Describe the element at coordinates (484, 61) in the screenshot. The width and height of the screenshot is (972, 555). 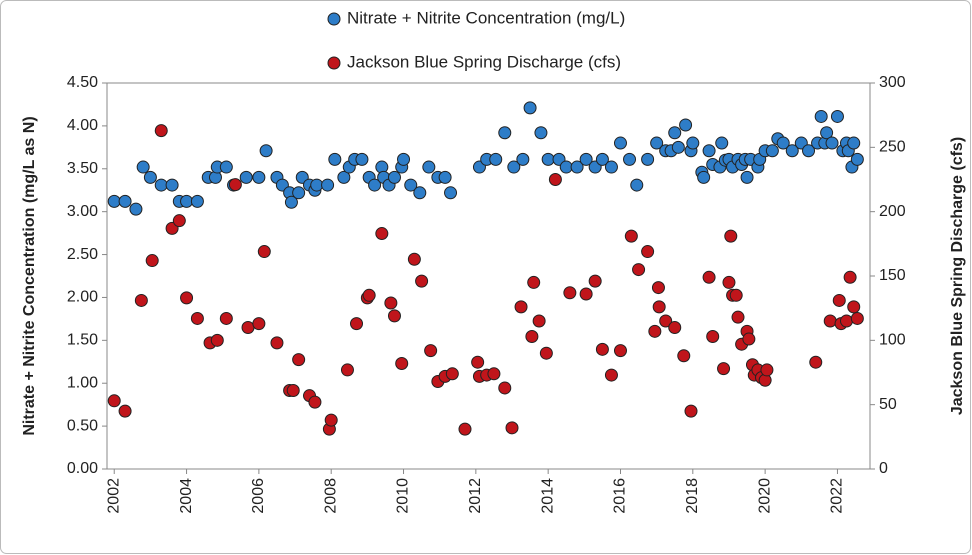
I see `legend-label: Jackson Blue Spring Discharge (cfs)` at that location.